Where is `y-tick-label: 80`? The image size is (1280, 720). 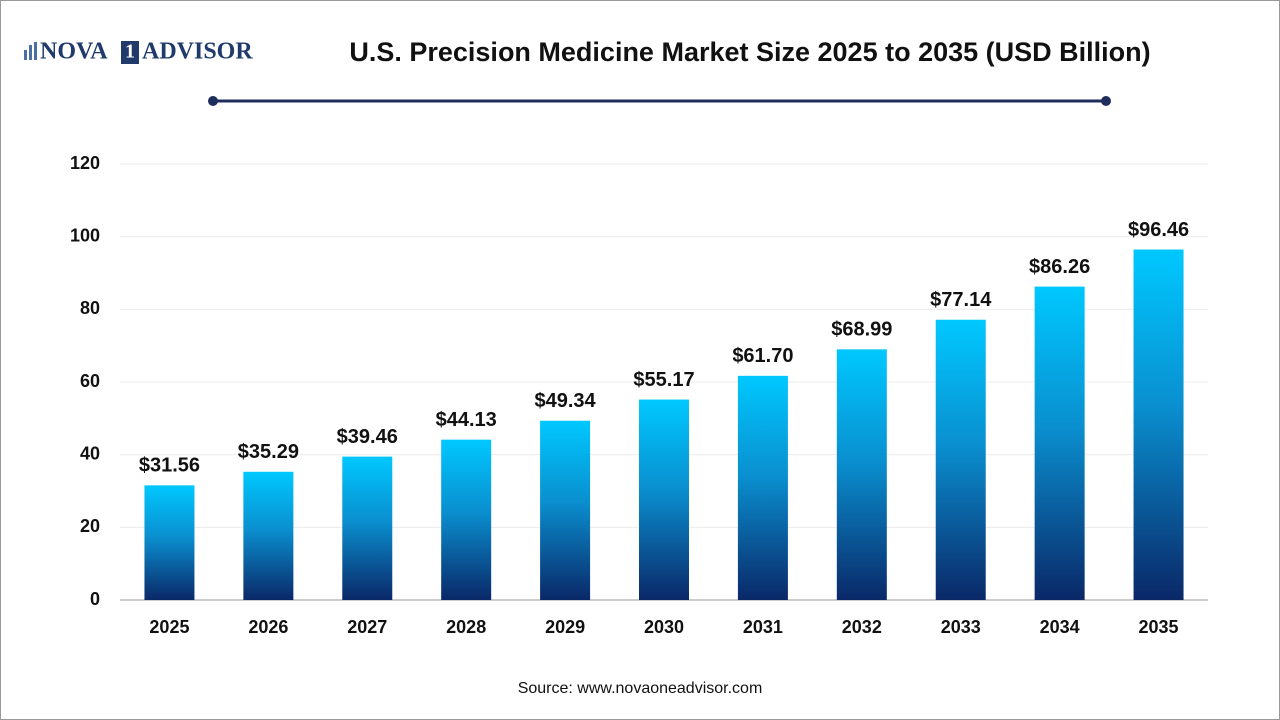
y-tick-label: 80 is located at coordinates (90, 308).